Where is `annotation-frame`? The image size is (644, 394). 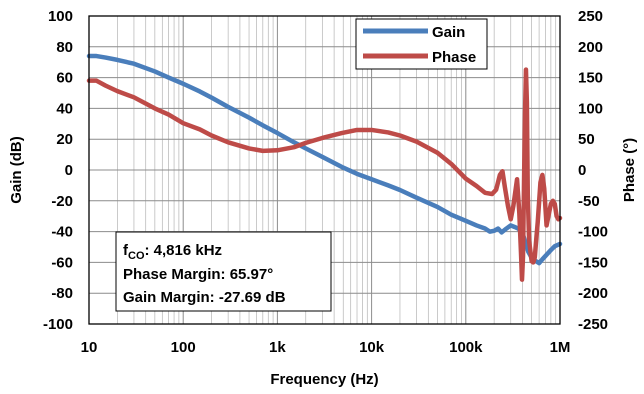
annotation-frame is located at coordinates (223, 271).